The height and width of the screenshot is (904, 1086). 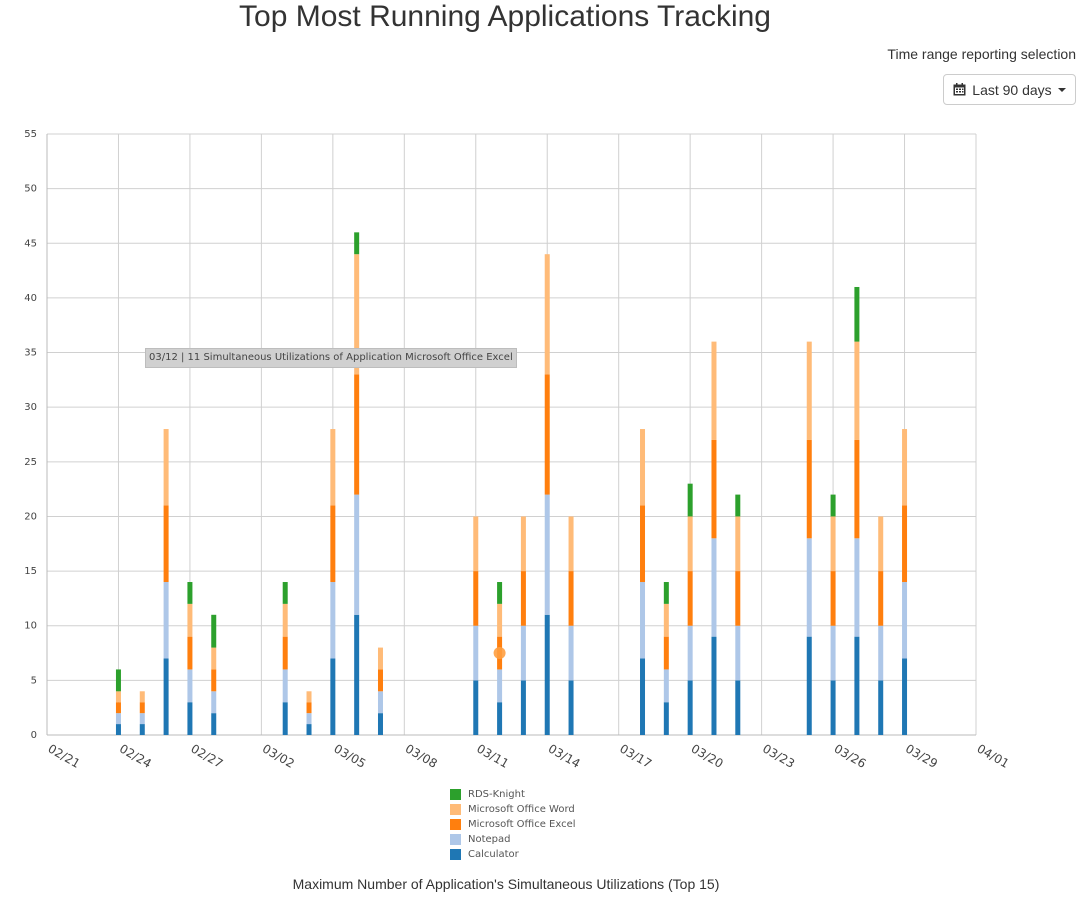 What do you see at coordinates (30, 243) in the screenshot?
I see `y-tick-label: 45` at bounding box center [30, 243].